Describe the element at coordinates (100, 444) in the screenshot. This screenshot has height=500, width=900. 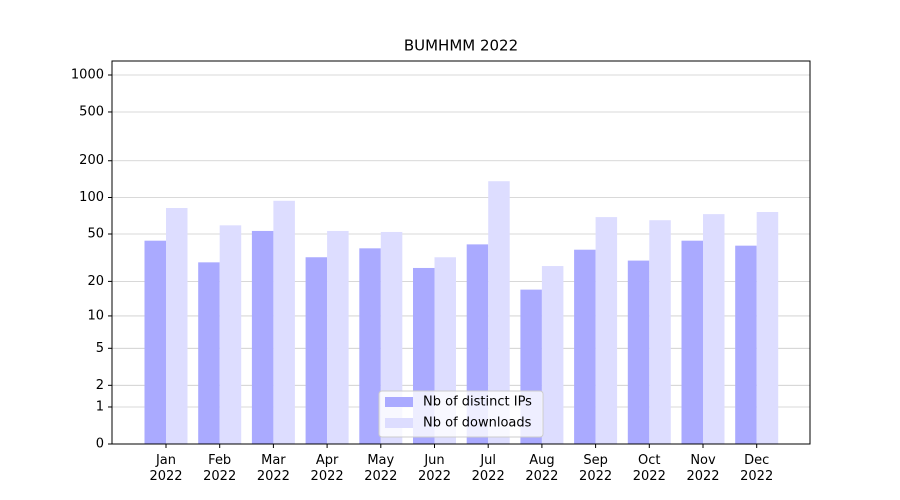
I see `y-tick-label: 0` at that location.